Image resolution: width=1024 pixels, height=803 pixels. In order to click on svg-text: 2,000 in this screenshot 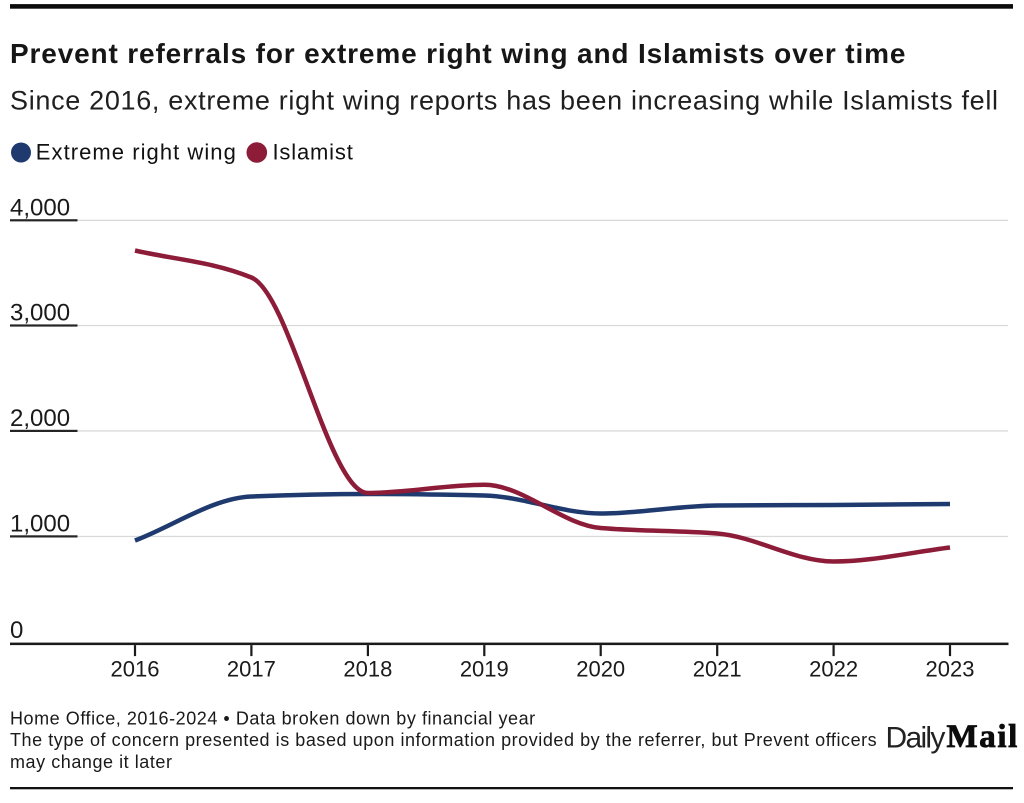, I will do `click(40, 418)`.